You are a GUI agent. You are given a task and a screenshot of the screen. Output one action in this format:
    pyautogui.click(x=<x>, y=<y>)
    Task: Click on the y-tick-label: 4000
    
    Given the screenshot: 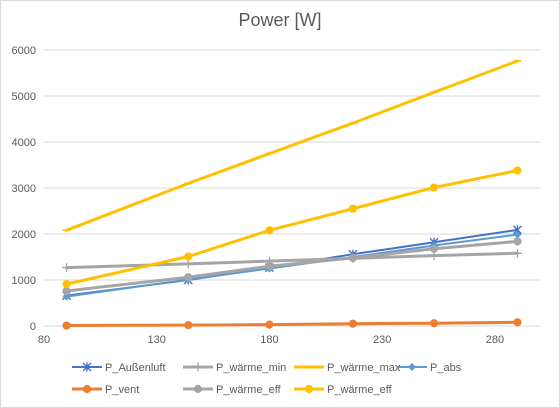 What is the action you would take?
    pyautogui.click(x=24, y=143)
    